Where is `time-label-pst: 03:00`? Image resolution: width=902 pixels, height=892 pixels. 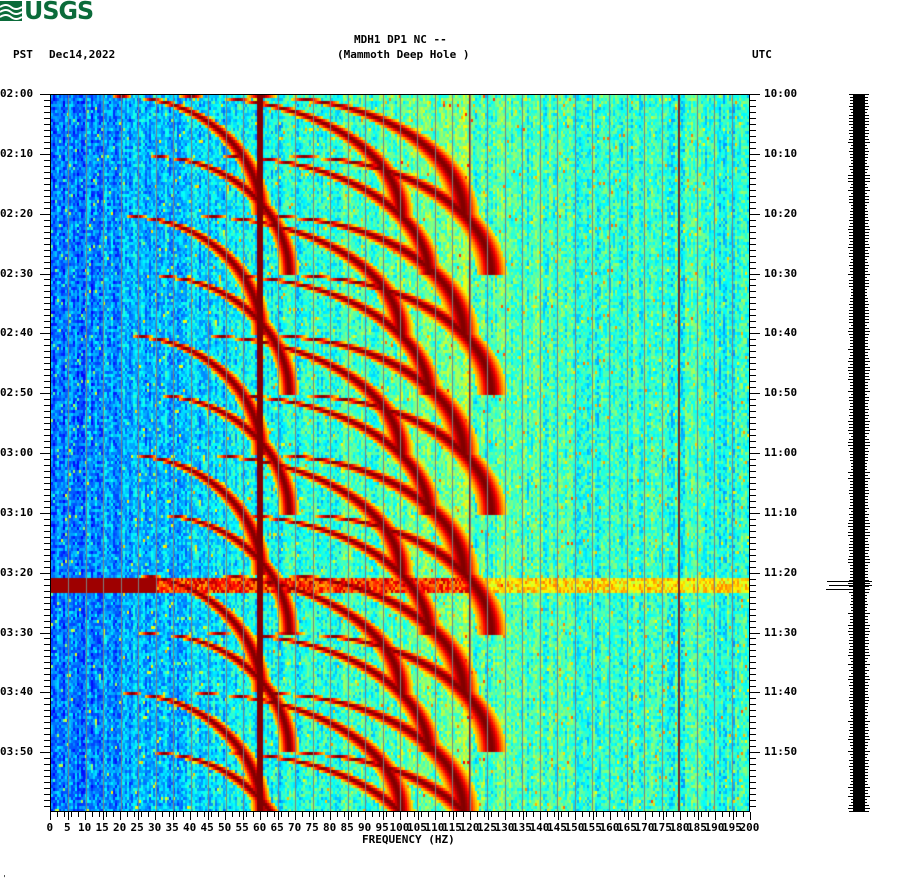 time-label-pst: 03:00 is located at coordinates (17, 452).